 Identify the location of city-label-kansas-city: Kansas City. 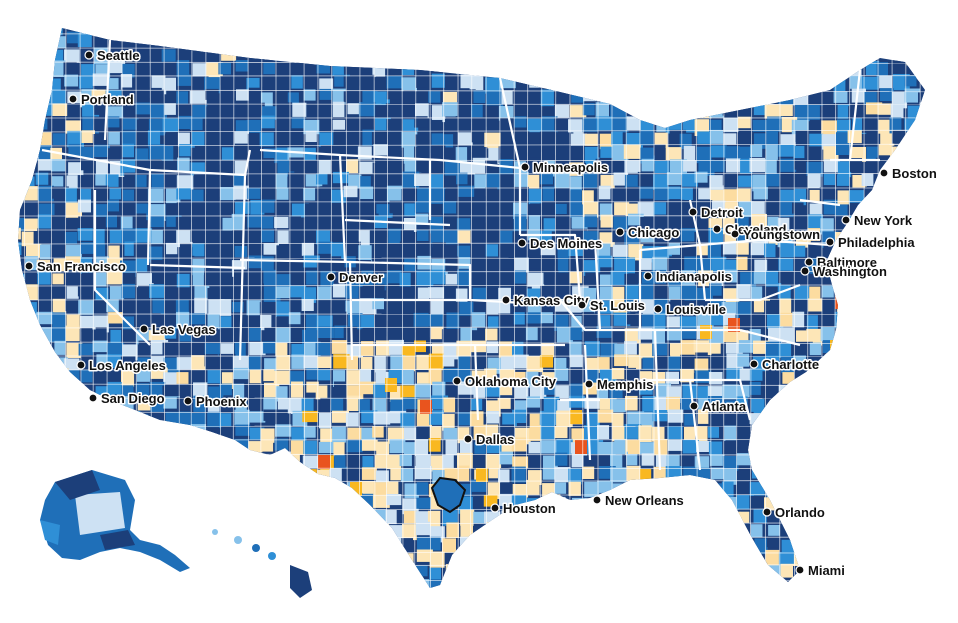
(551, 300).